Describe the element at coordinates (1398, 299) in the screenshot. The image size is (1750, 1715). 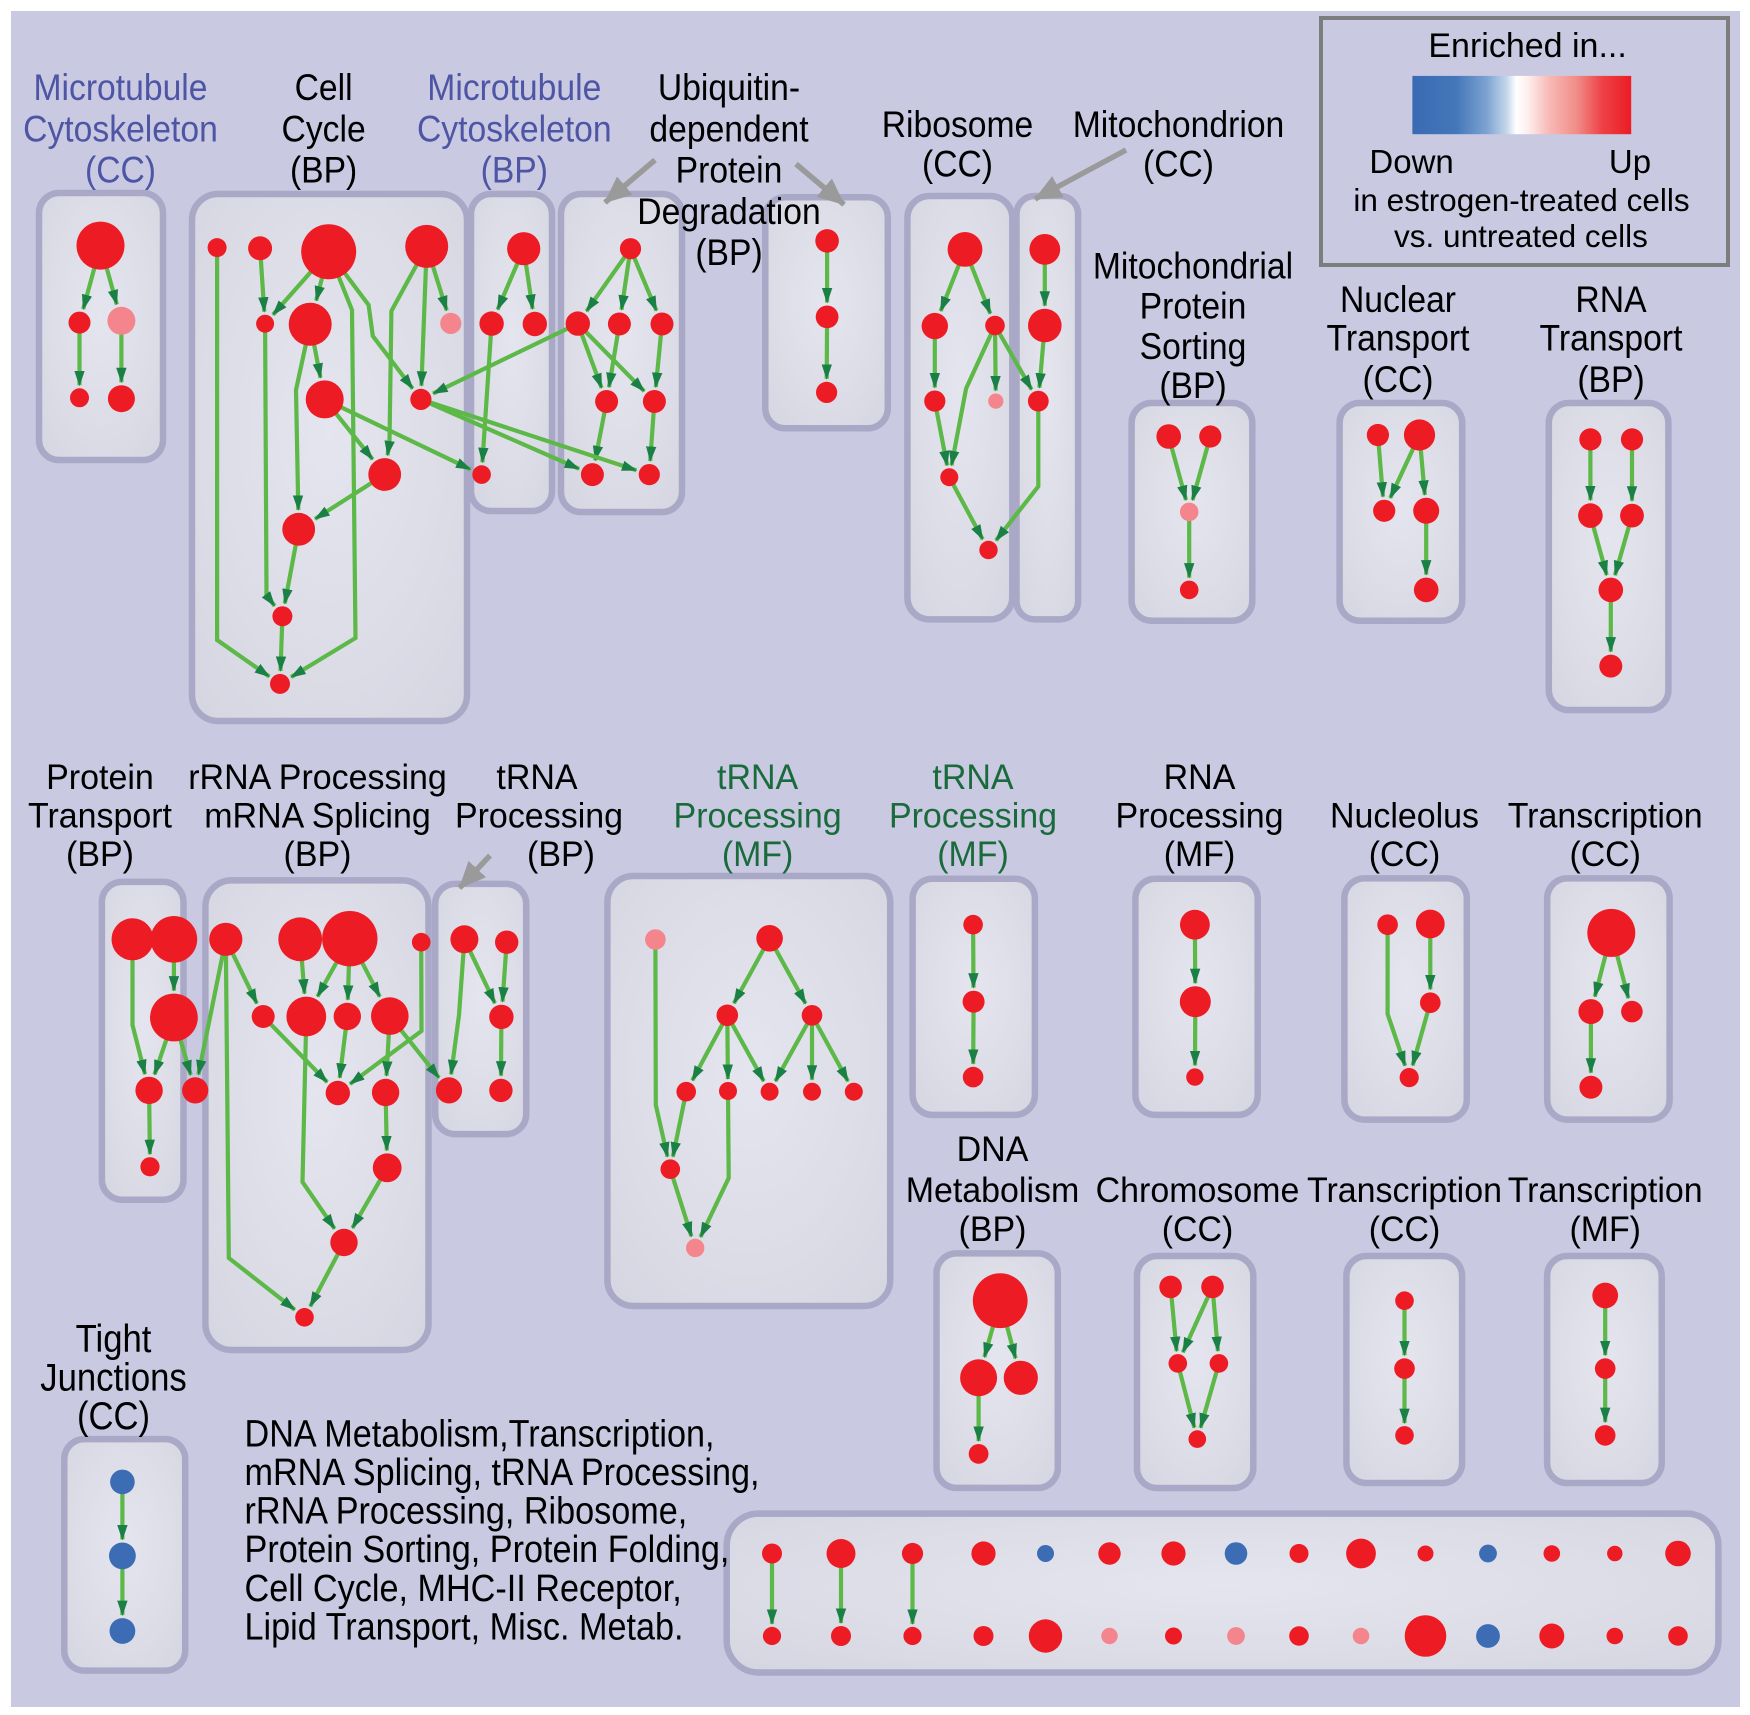
I see `svg-text: Nuclear` at that location.